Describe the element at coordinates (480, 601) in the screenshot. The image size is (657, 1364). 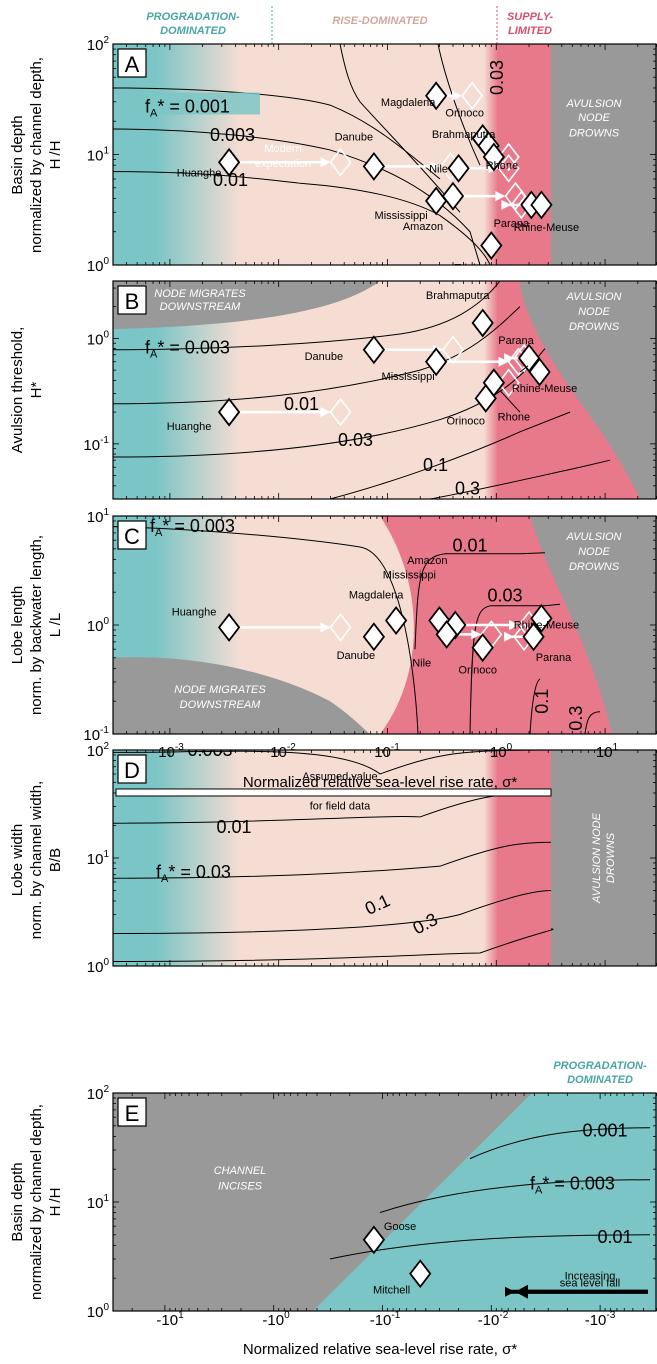
I see `contour-0.01` at that location.